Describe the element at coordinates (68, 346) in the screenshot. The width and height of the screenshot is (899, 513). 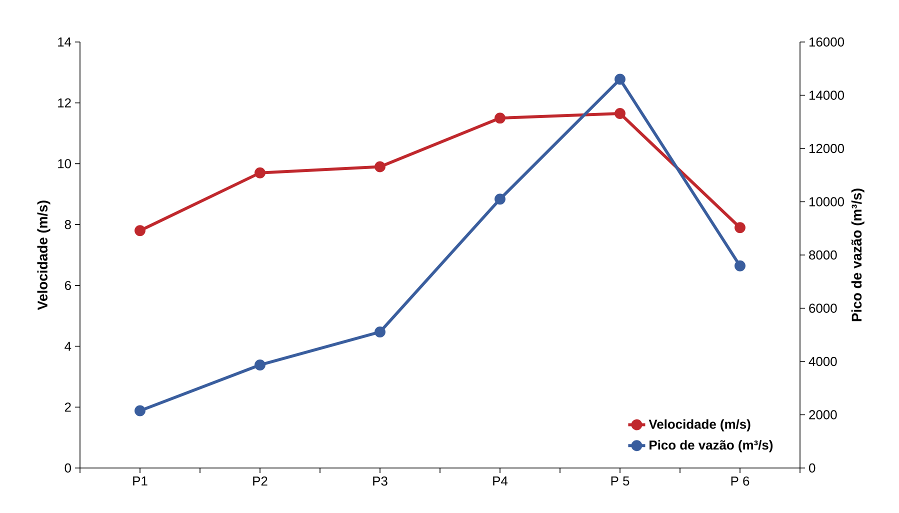
I see `y-tick-label: 4` at that location.